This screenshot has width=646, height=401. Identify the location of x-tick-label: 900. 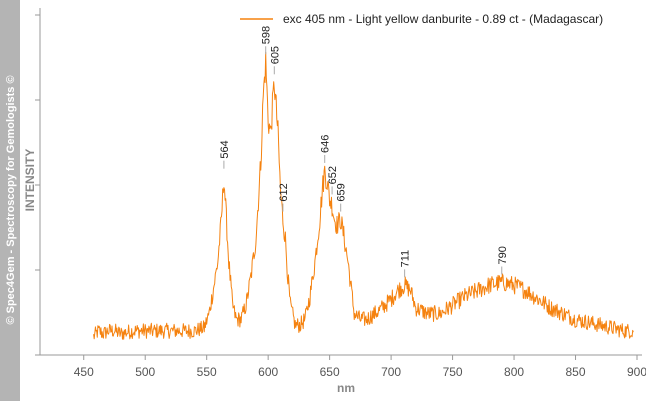
(636, 372).